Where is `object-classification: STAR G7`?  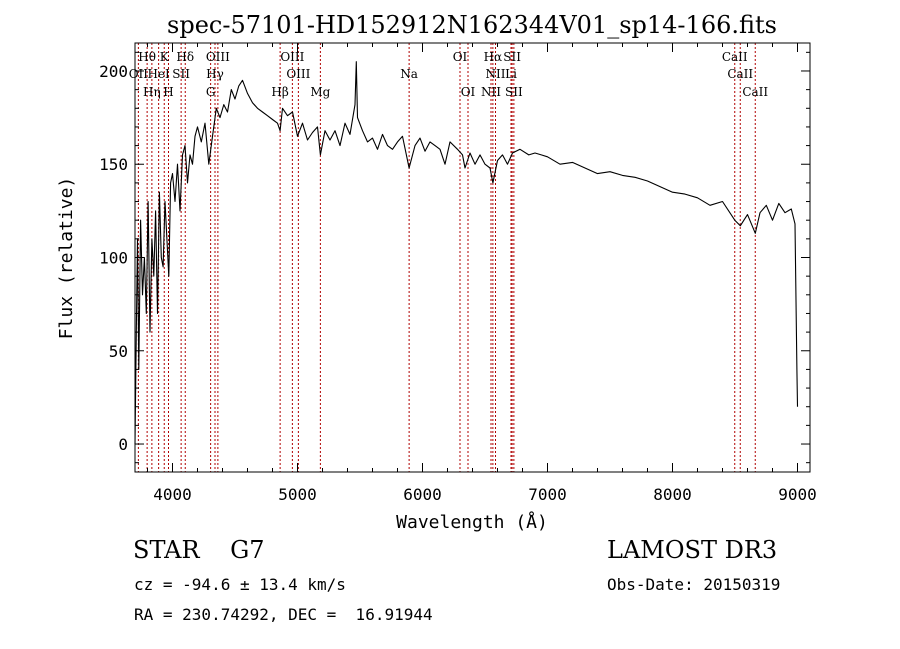 object-classification: STAR G7 is located at coordinates (199, 550).